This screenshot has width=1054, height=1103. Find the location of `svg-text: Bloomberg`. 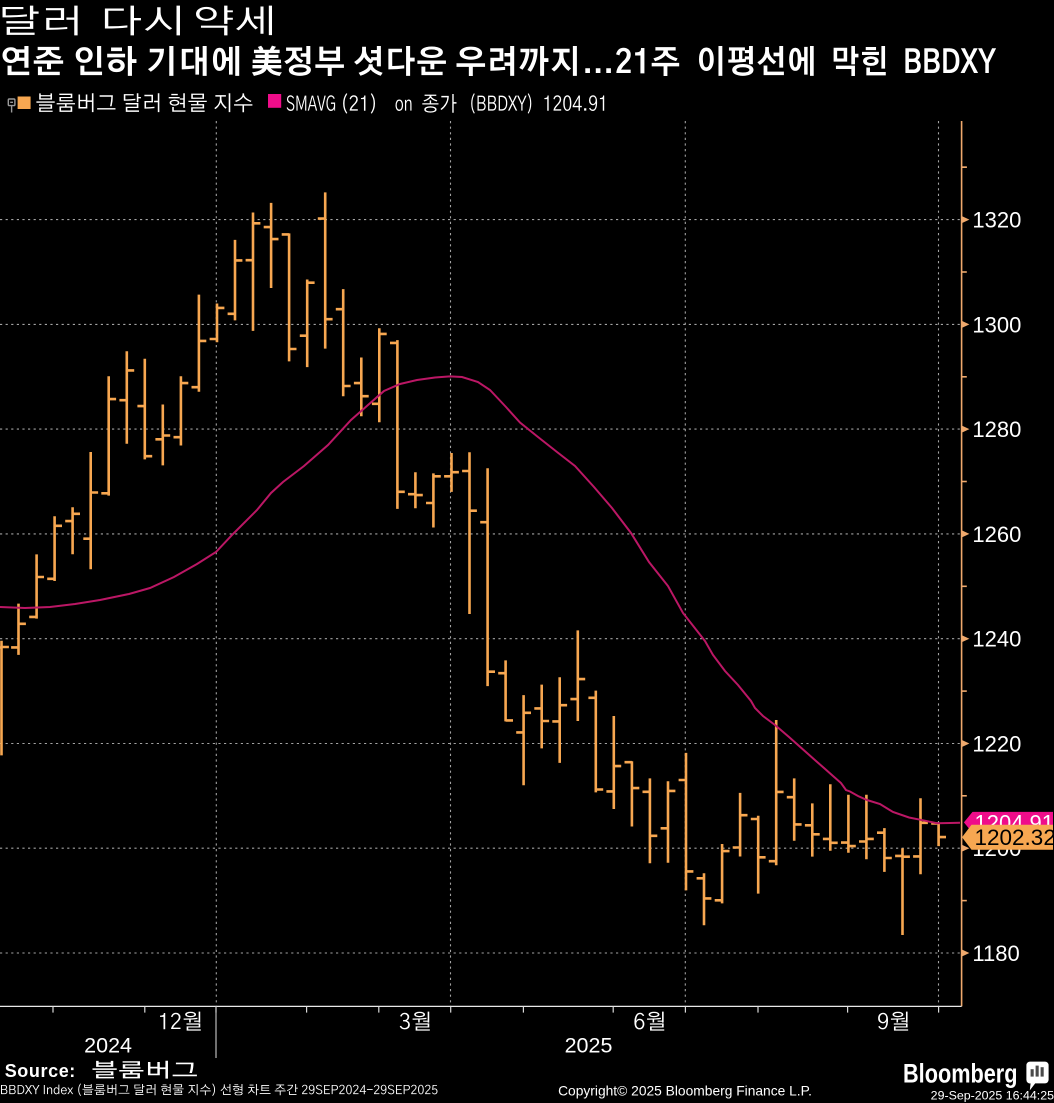

svg-text: Bloomberg is located at coordinates (960, 1073).